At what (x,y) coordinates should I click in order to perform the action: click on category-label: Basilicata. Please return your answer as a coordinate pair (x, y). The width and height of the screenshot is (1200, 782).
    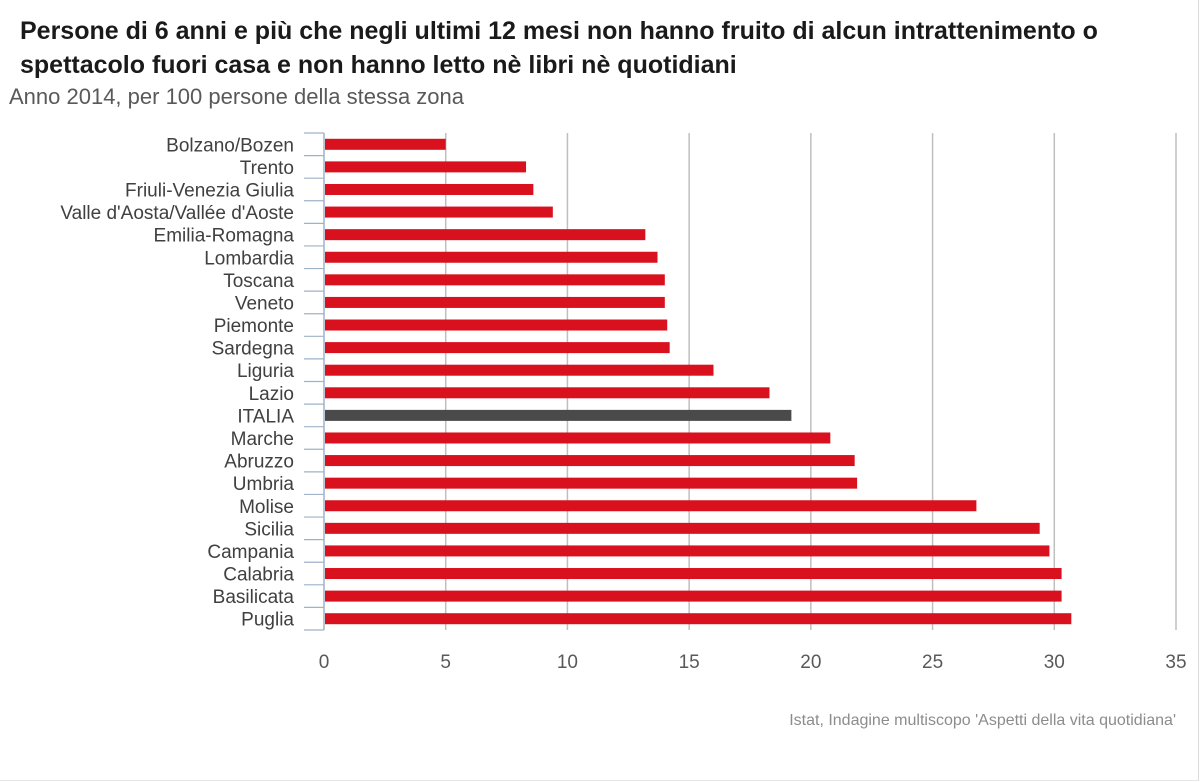
    Looking at the image, I should click on (254, 597).